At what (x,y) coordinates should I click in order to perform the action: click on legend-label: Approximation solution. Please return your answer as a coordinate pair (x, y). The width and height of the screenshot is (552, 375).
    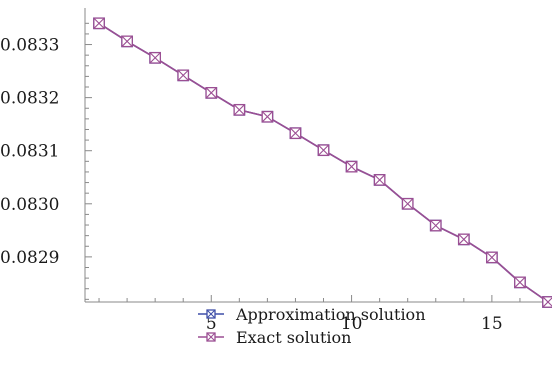
    Looking at the image, I should click on (330, 314).